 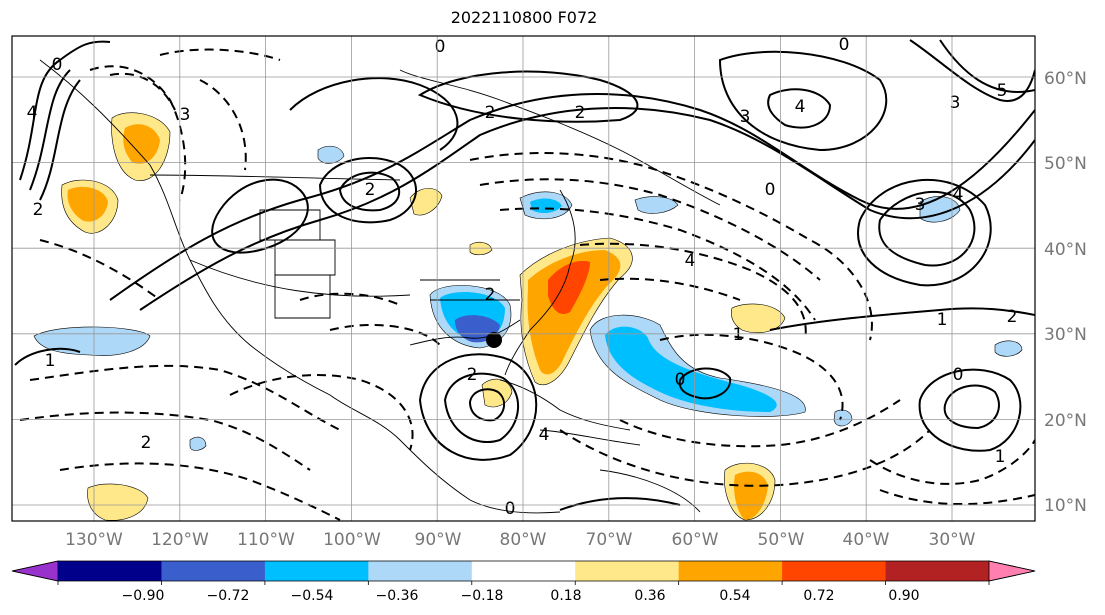 I want to click on lon-label: 30°W, so click(x=952, y=540).